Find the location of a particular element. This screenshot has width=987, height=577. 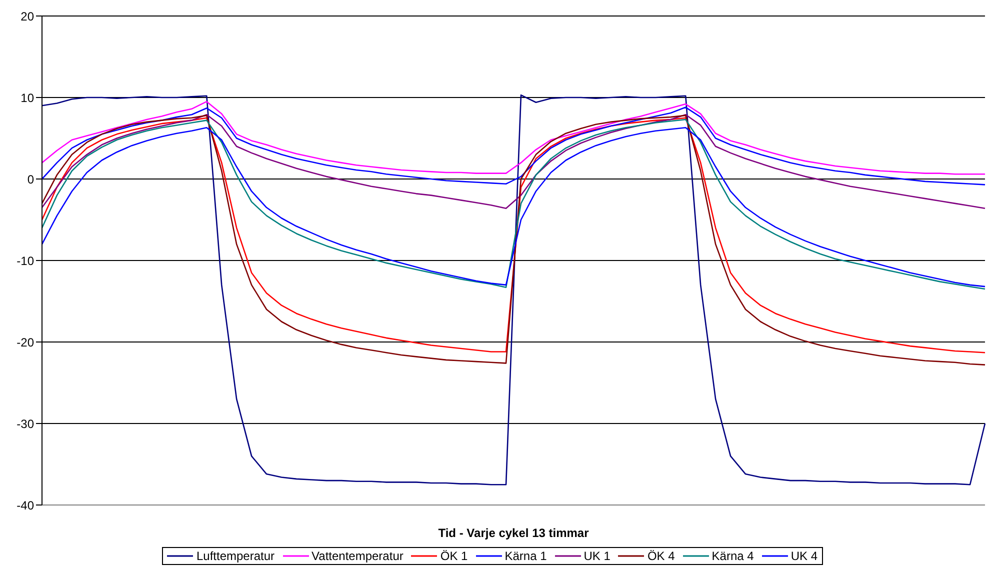

legend-label: Kärna 1 is located at coordinates (525, 556).